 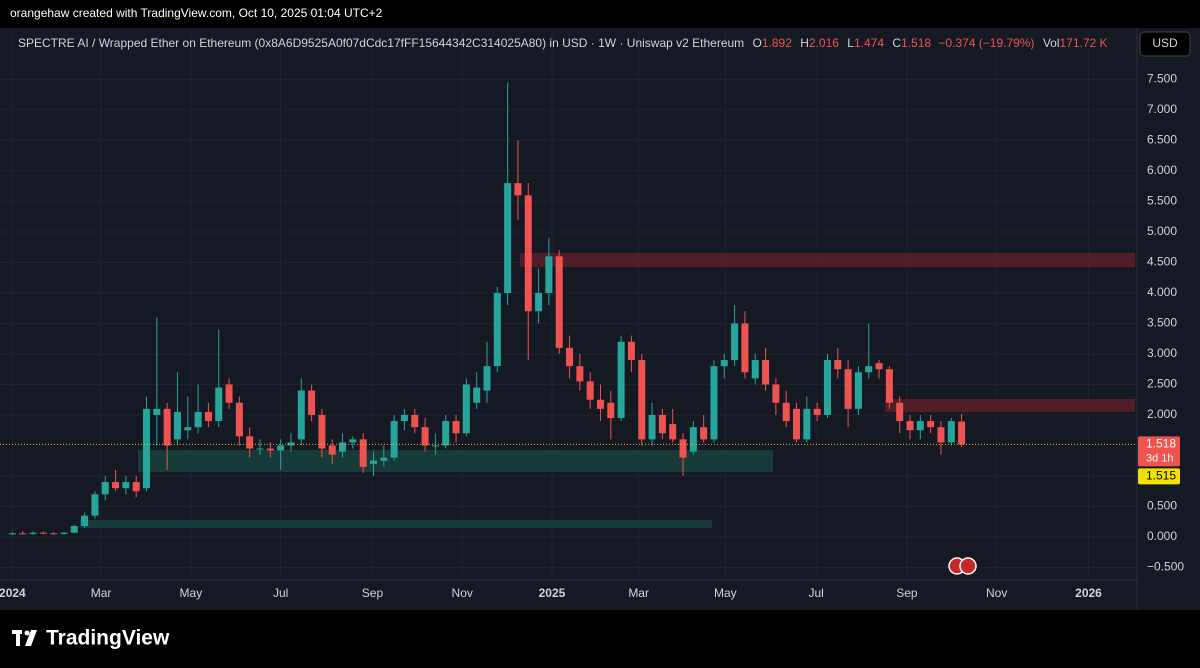 What do you see at coordinates (1162, 506) in the screenshot?
I see `y-tick-label: 0.500` at bounding box center [1162, 506].